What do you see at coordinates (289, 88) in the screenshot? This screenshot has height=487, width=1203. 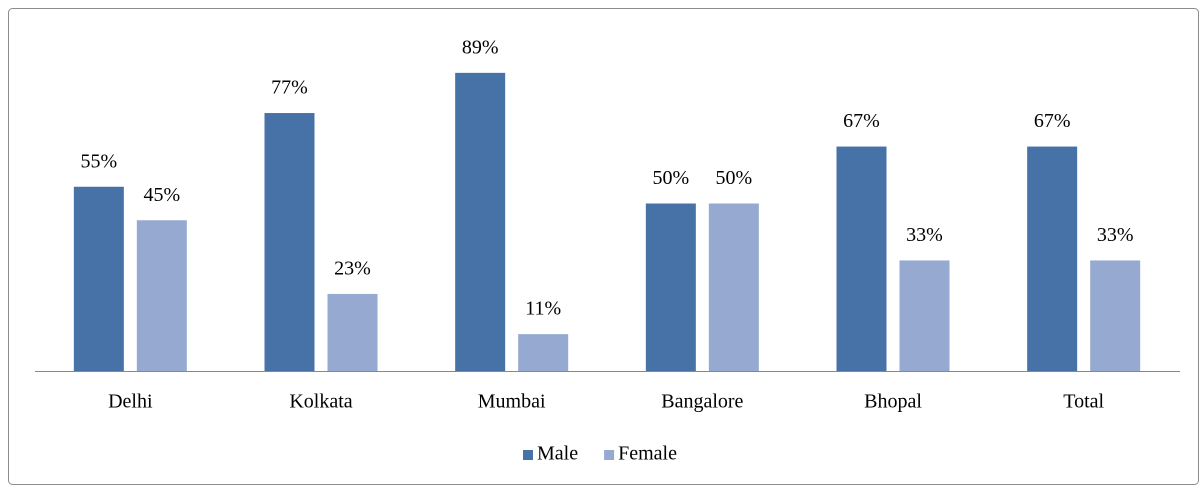 I see `data-label: 77%` at bounding box center [289, 88].